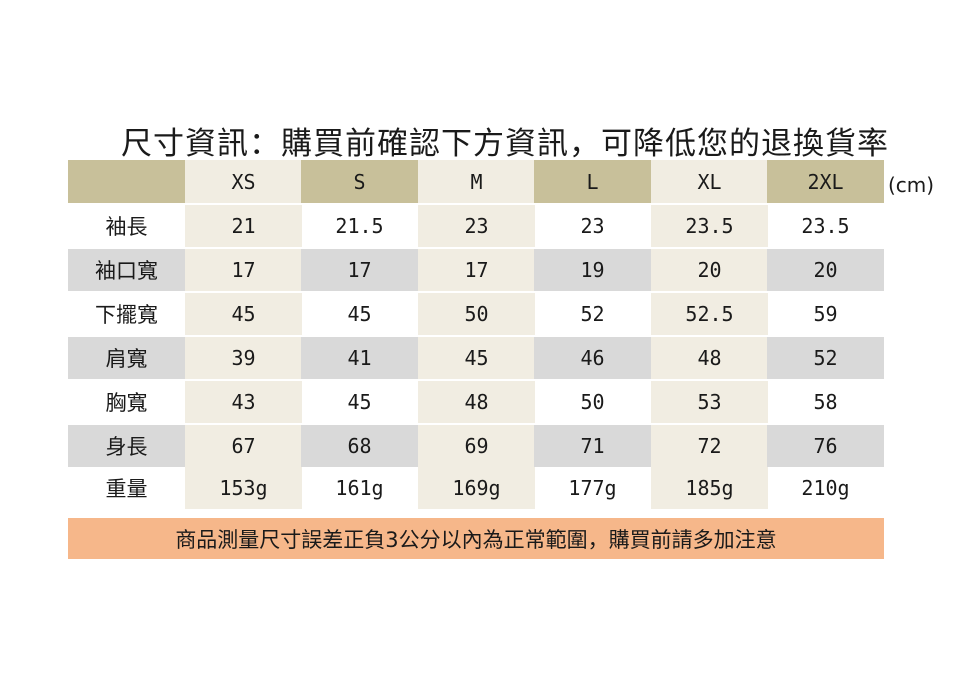  Describe the element at coordinates (243, 358) in the screenshot. I see `table-cell: 39` at that location.